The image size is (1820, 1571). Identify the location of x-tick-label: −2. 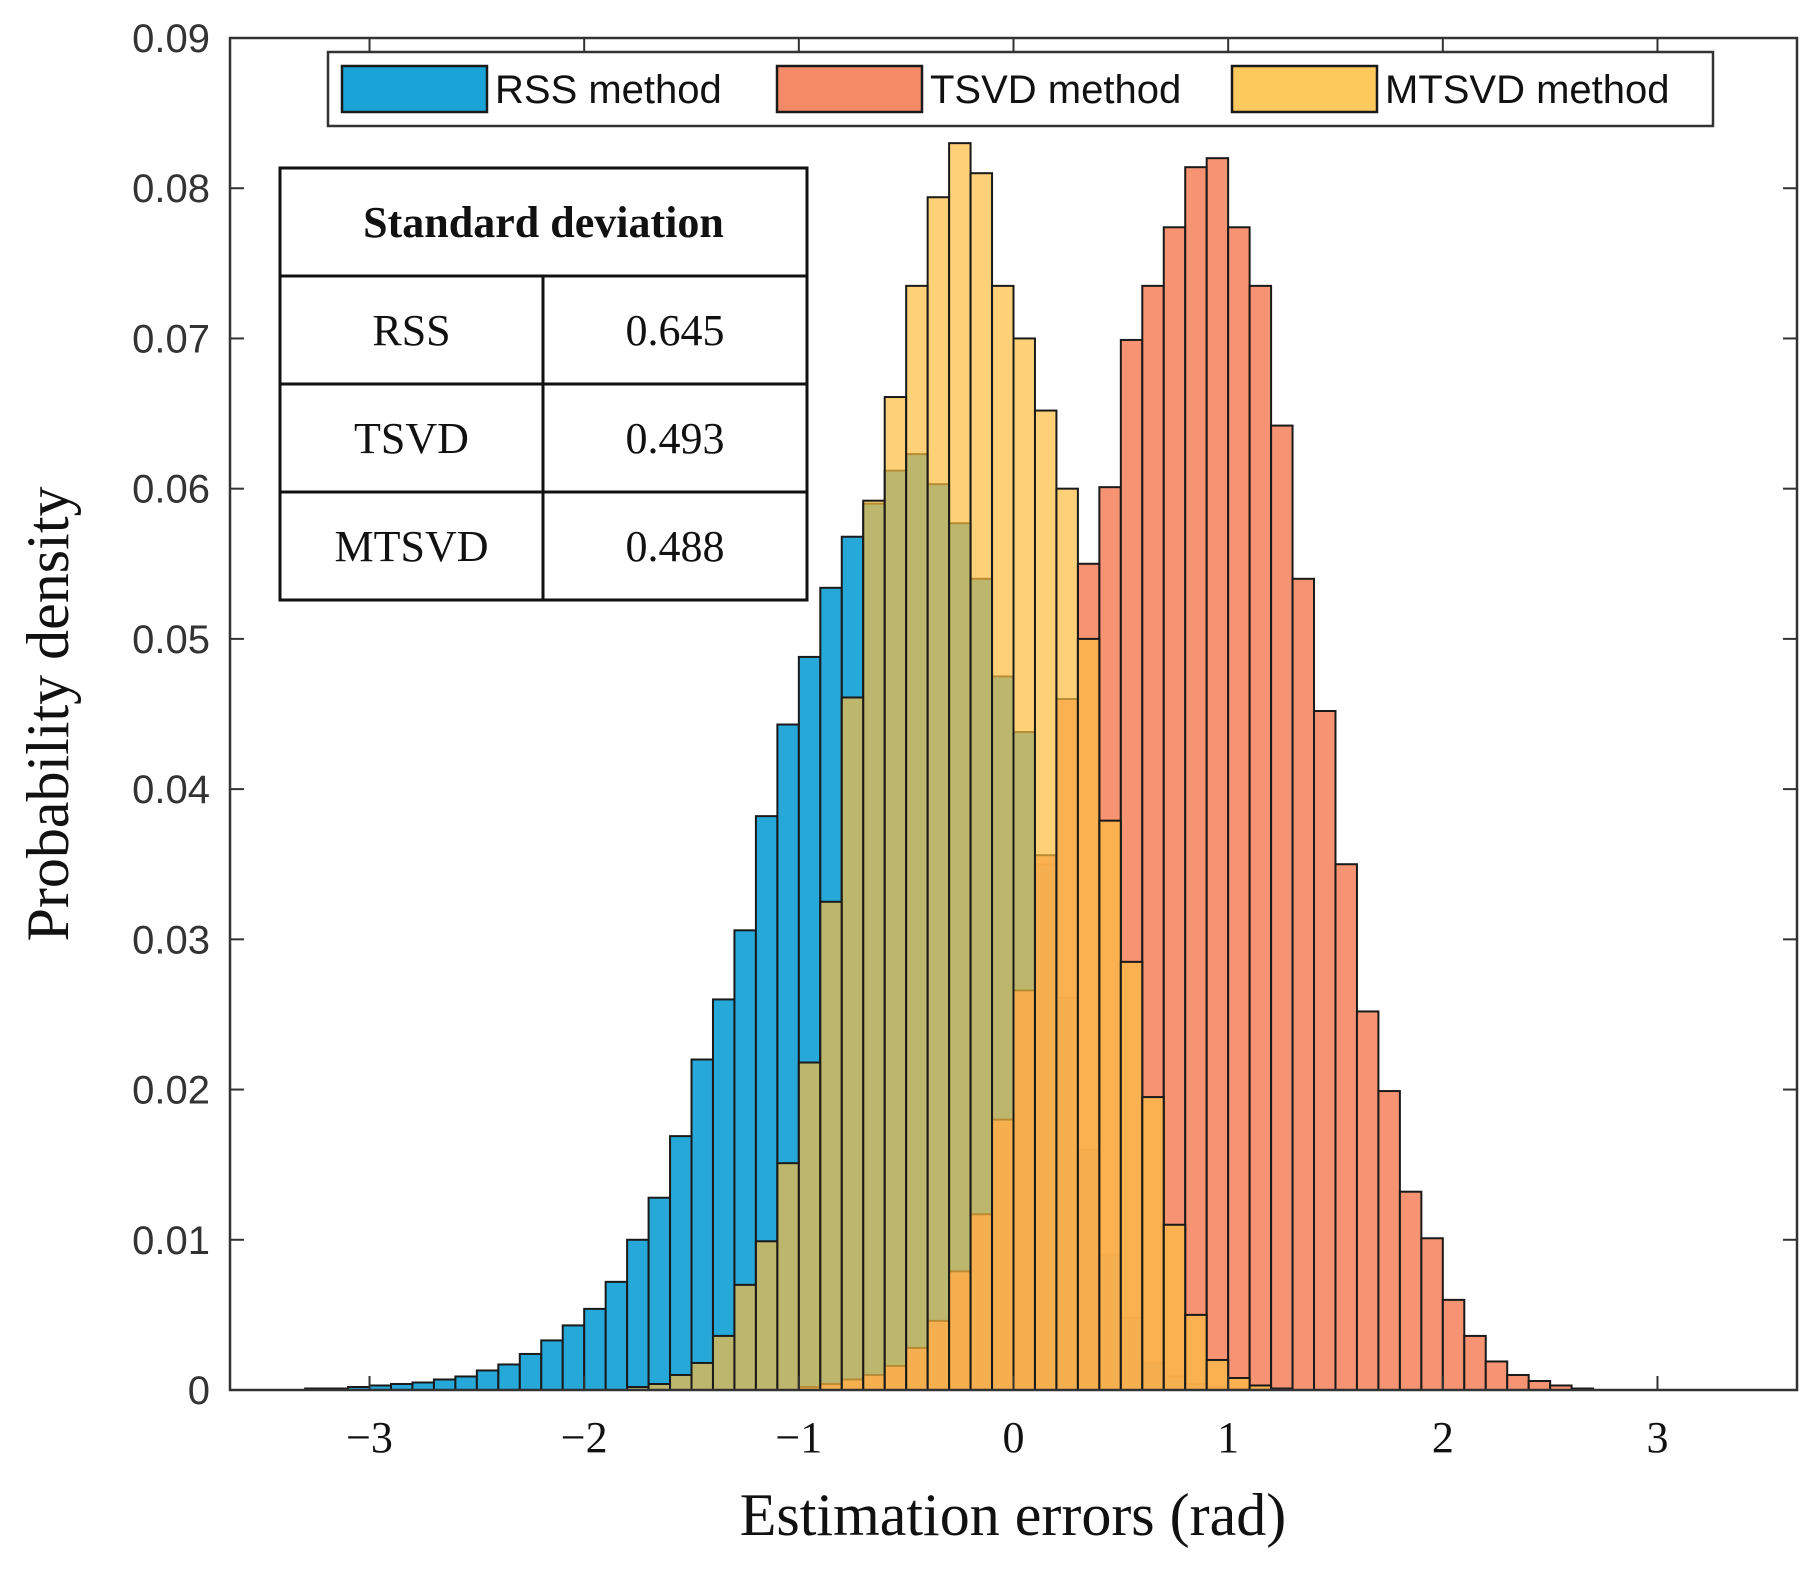
(584, 1437).